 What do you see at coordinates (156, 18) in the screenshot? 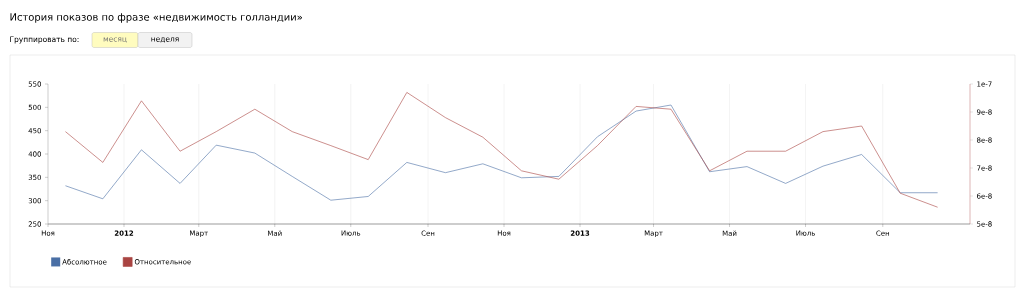
I see `chart-title: История показов по фразе «недвижимость голландии»` at bounding box center [156, 18].